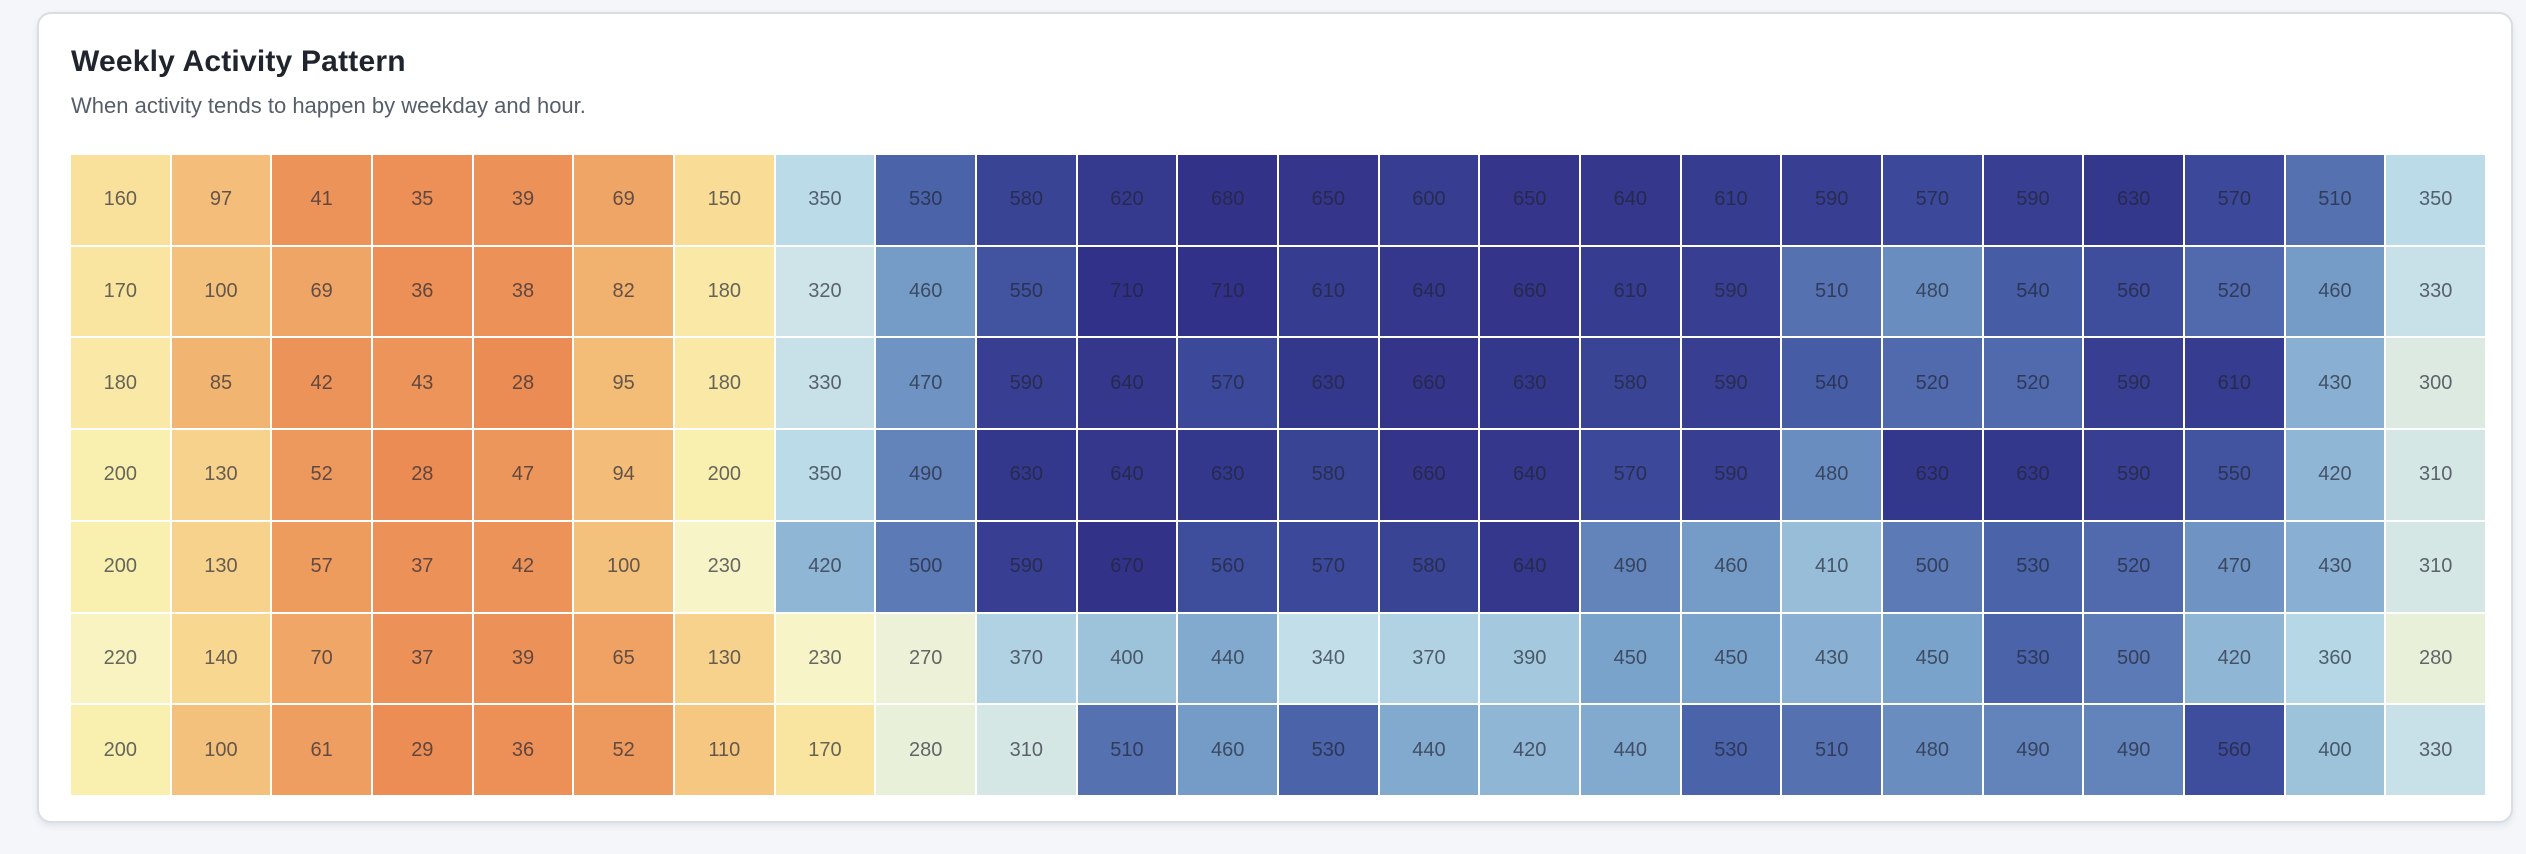  What do you see at coordinates (120, 200) in the screenshot?
I see `heatmap-cell: 160` at bounding box center [120, 200].